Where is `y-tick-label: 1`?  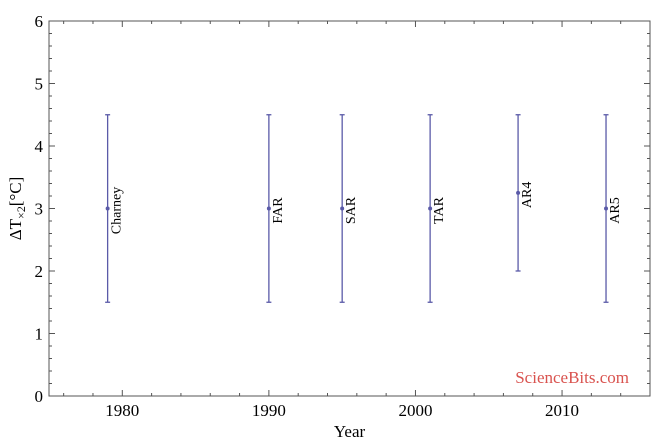 y-tick-label: 1 is located at coordinates (39, 334).